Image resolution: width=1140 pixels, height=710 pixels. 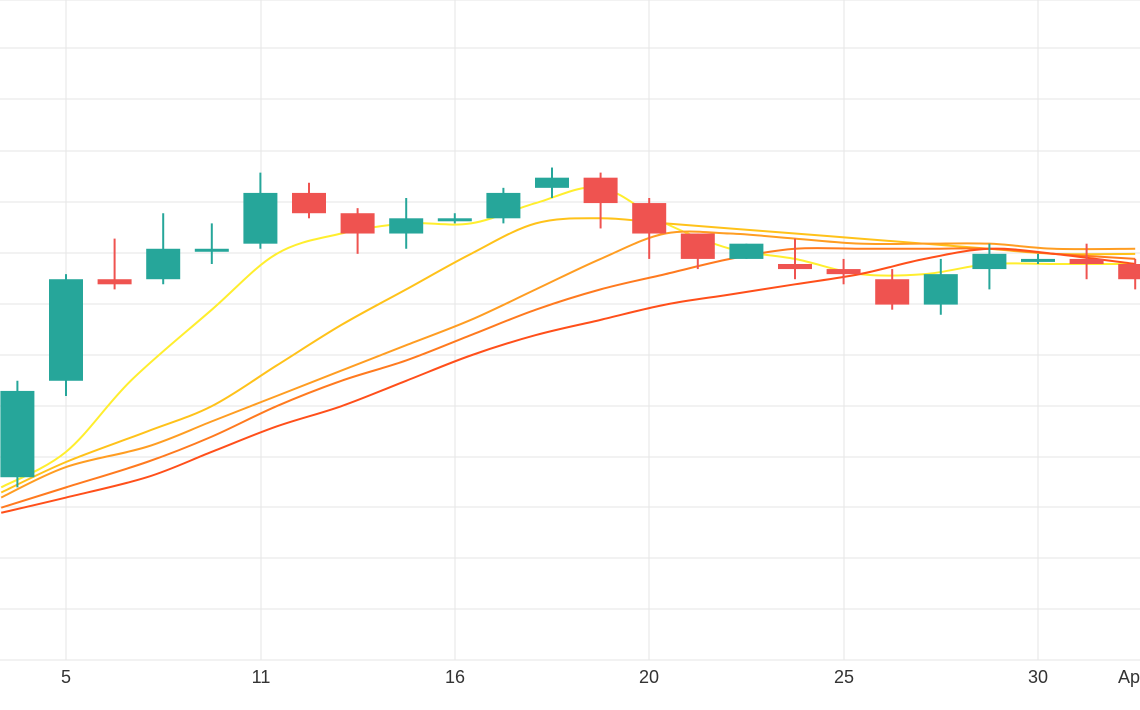 What do you see at coordinates (600, 677) in the screenshot?
I see `x-axis: 5 11 16 20 25 30 Ap` at bounding box center [600, 677].